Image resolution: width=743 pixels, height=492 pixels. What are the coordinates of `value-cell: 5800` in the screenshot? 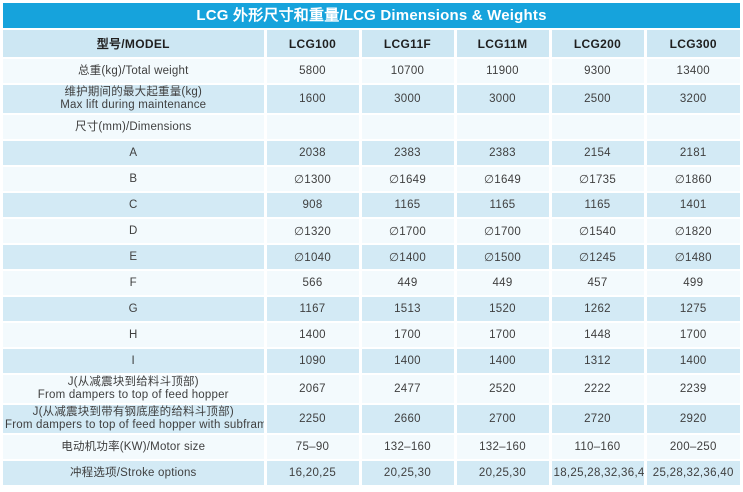 It's located at (311, 71).